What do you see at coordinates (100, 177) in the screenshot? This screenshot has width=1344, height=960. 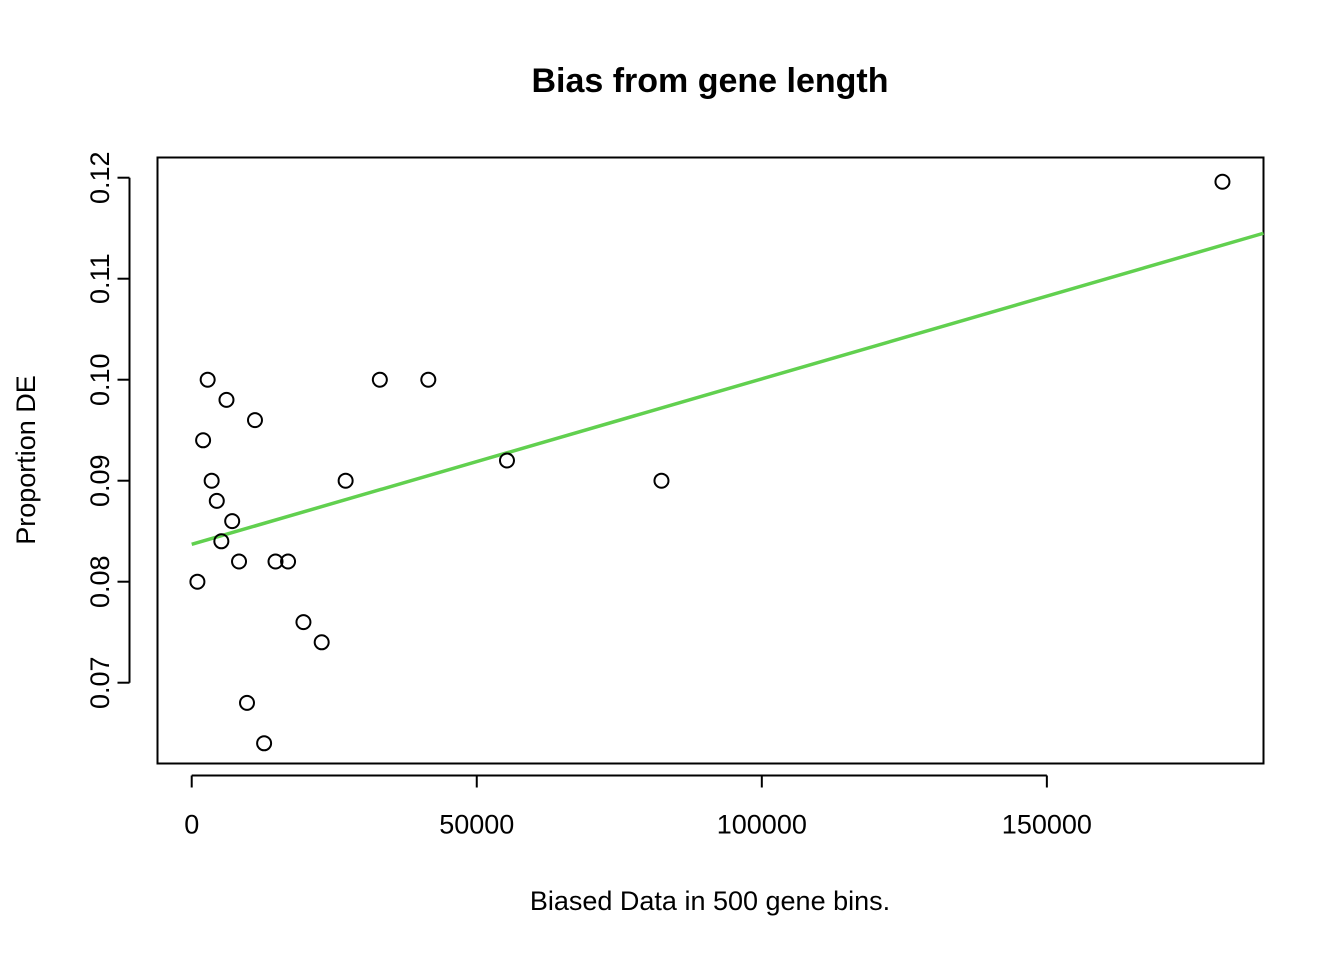 I see `y-tick-label: 0.12` at bounding box center [100, 177].